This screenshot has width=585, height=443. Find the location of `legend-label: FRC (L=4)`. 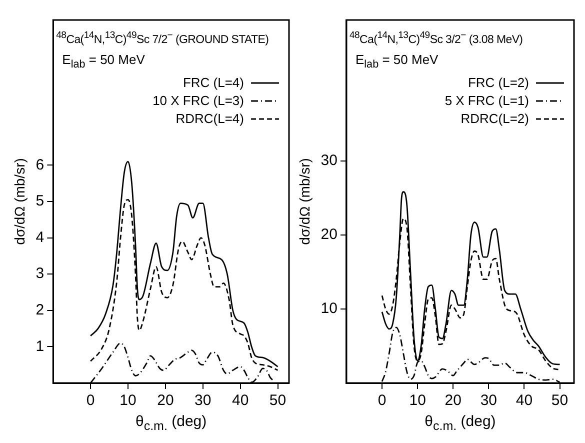

legend-label: FRC (L=4) is located at coordinates (213, 83).